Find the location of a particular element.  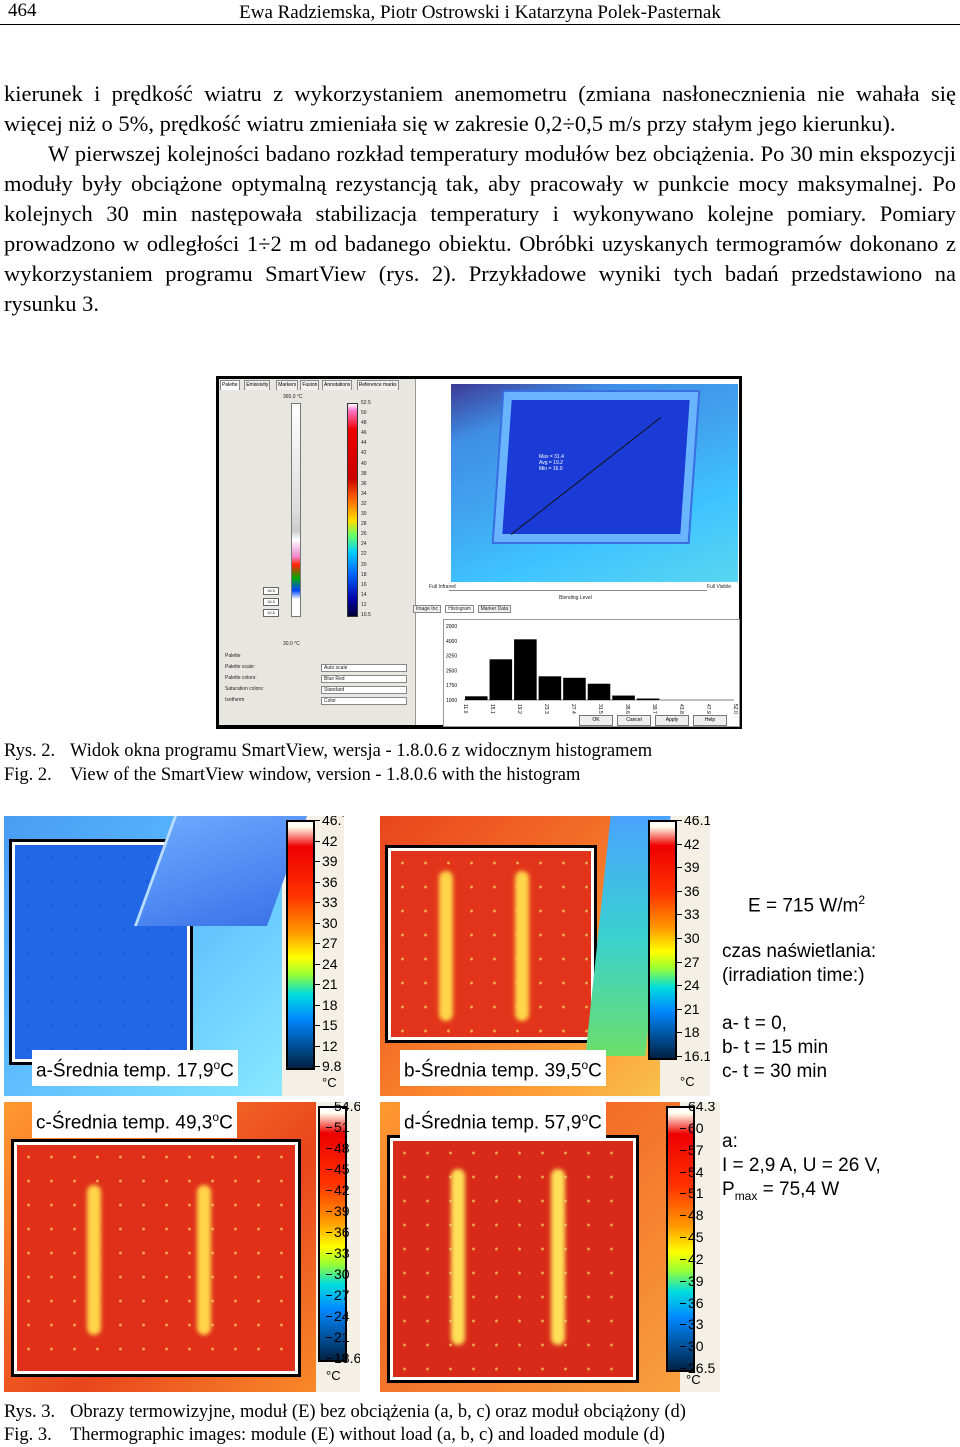

scale-tick-label: 46.1 is located at coordinates (697, 822).